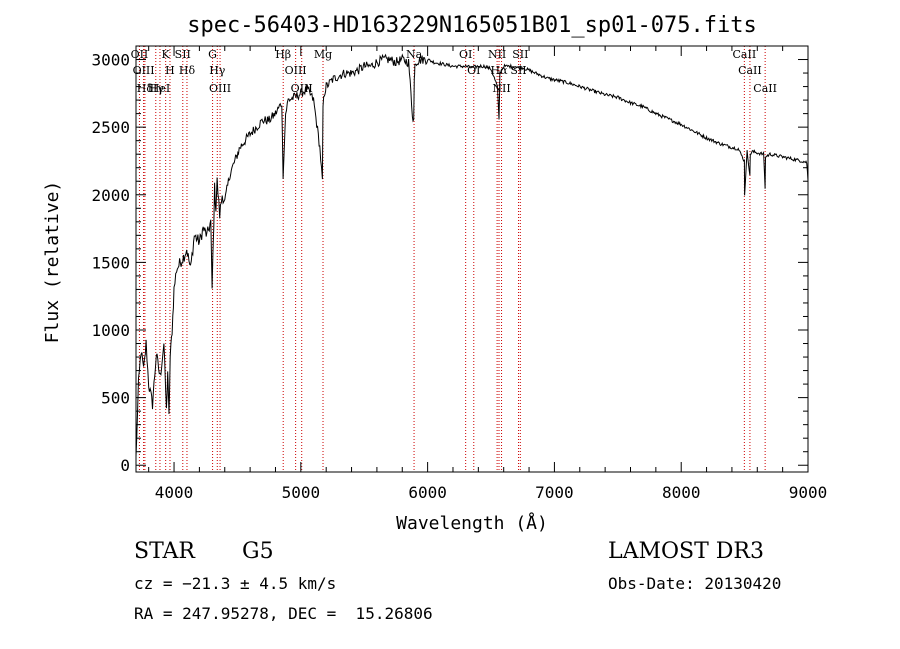  I want to click on x-tick-label: 7000, so click(554, 492).